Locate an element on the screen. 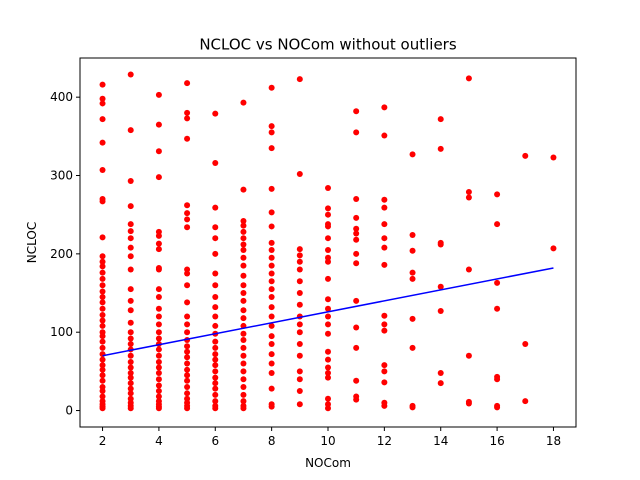 Image resolution: width=640 pixels, height=480 pixels. x-tick-label: 14 is located at coordinates (440, 441).